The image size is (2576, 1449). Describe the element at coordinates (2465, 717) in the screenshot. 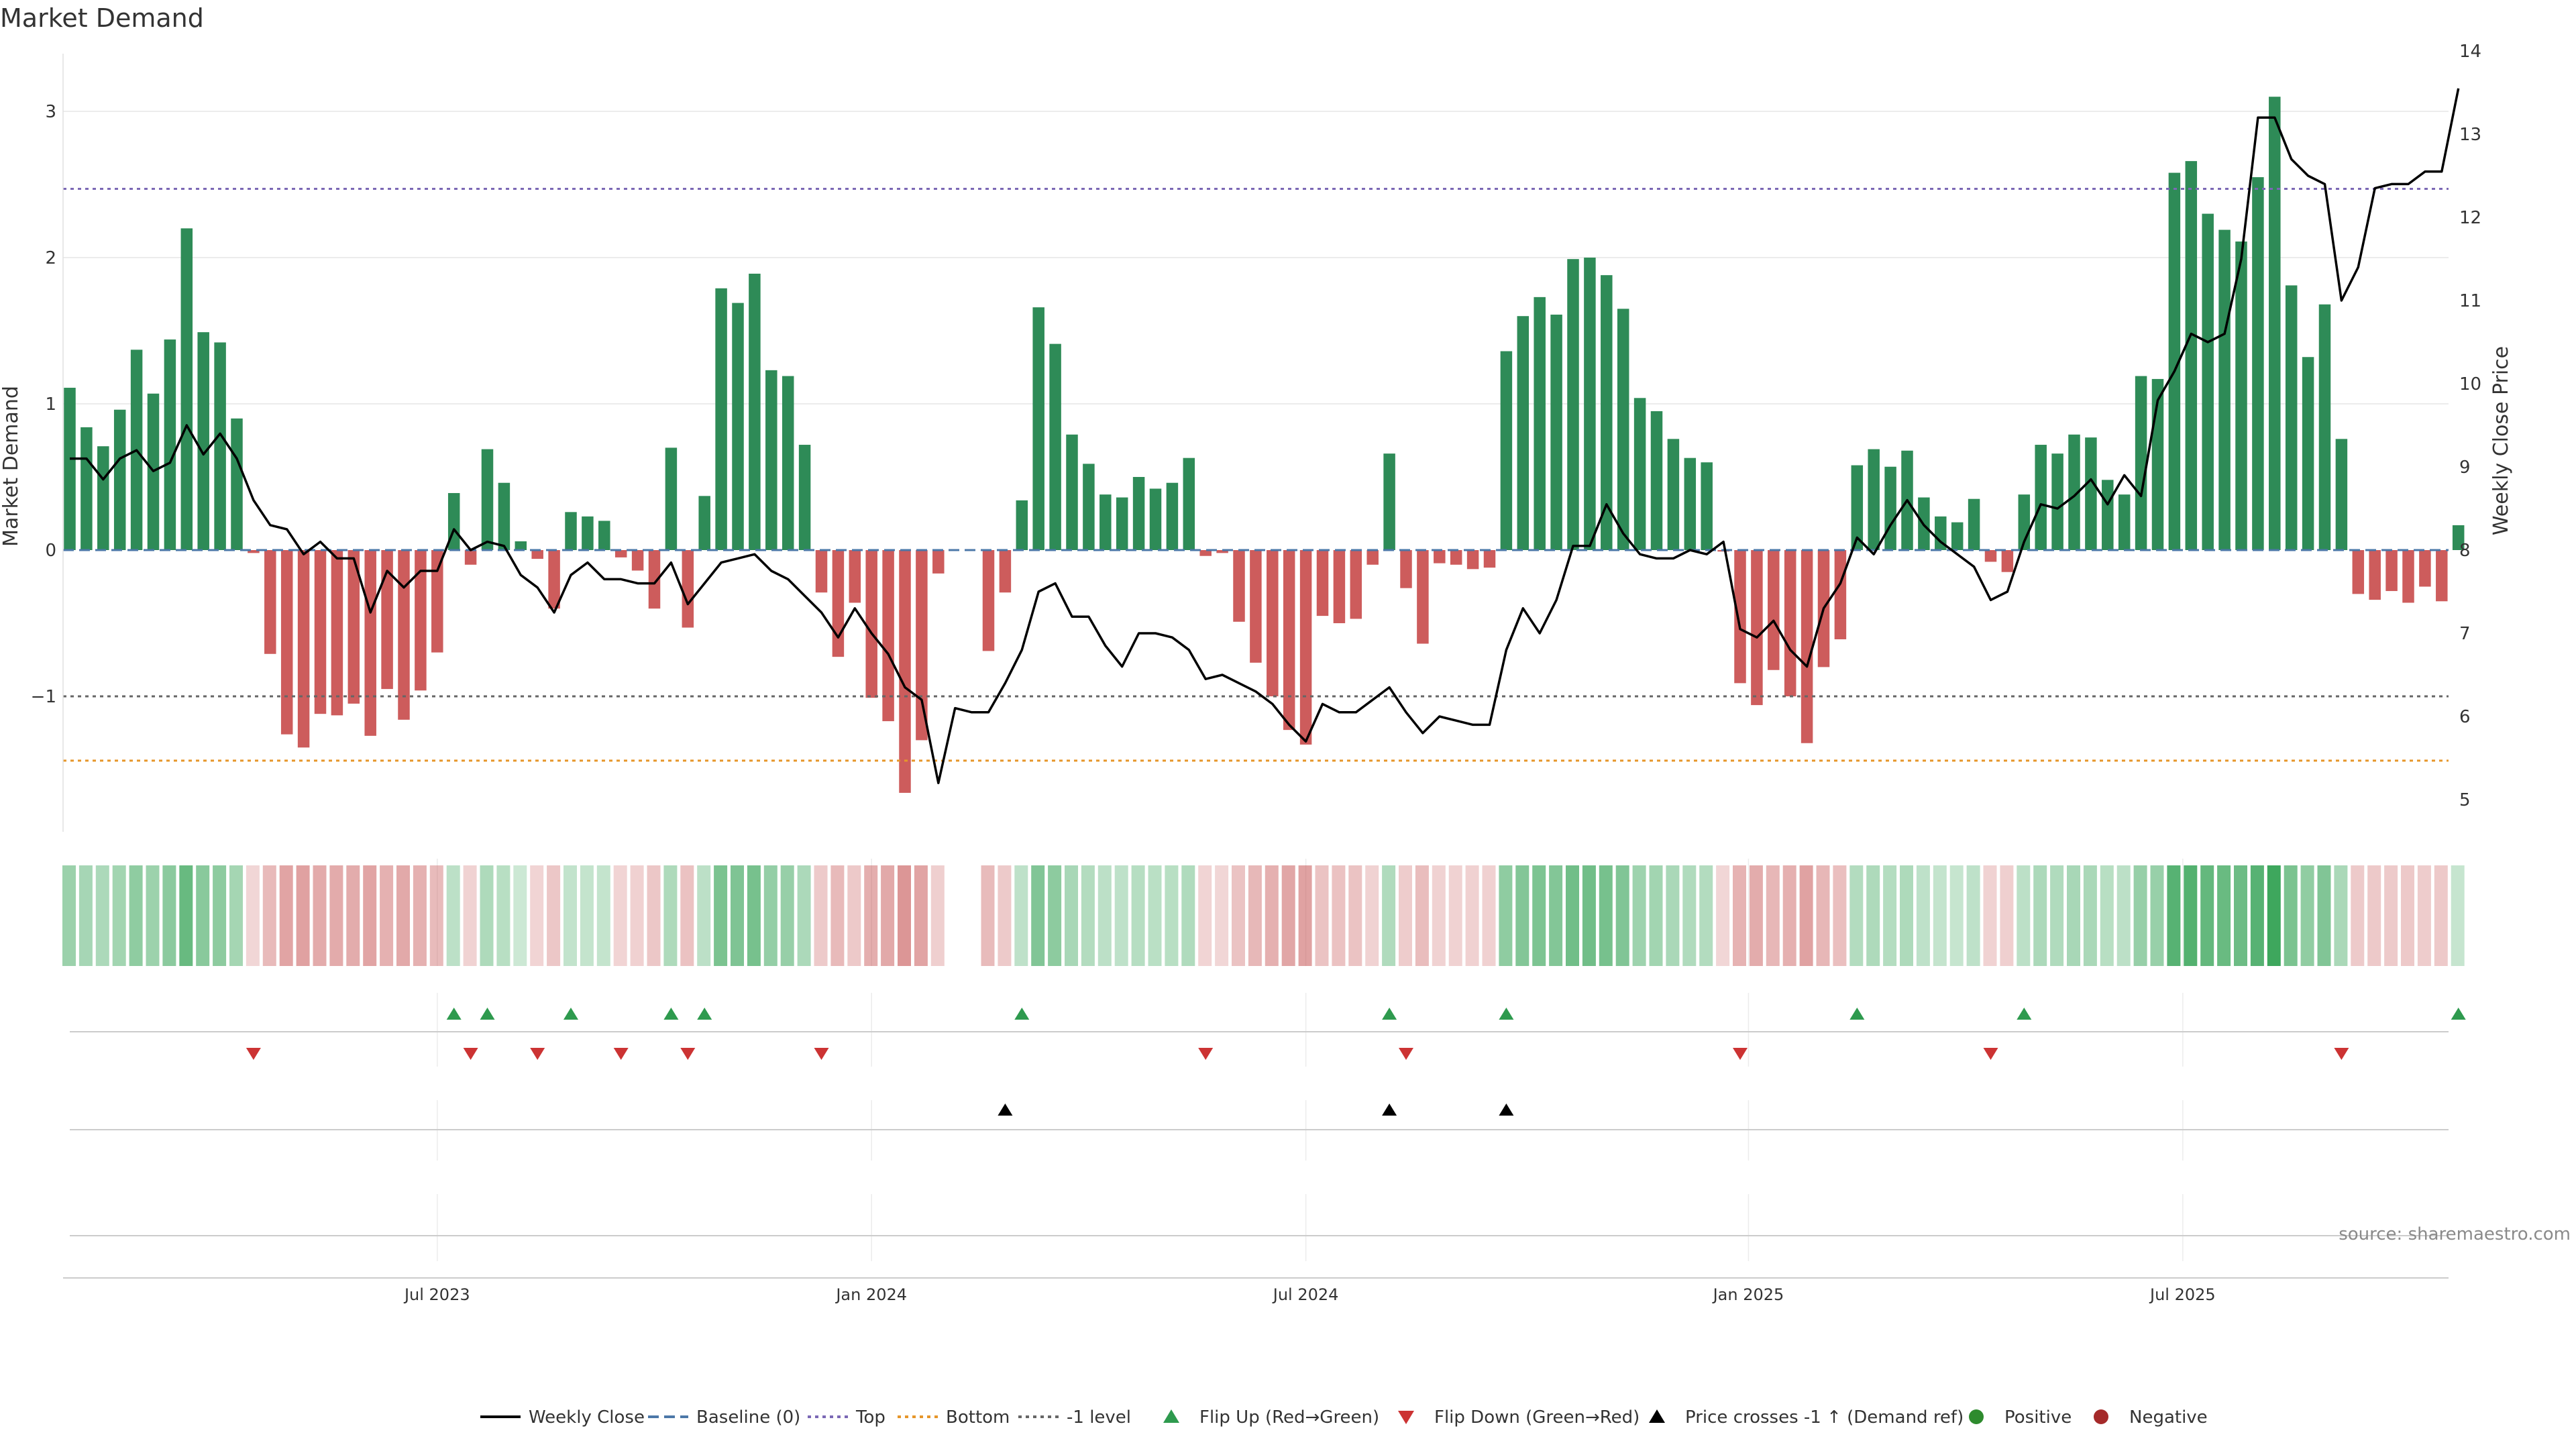

I see `y-right-tick-label-8: 6` at that location.